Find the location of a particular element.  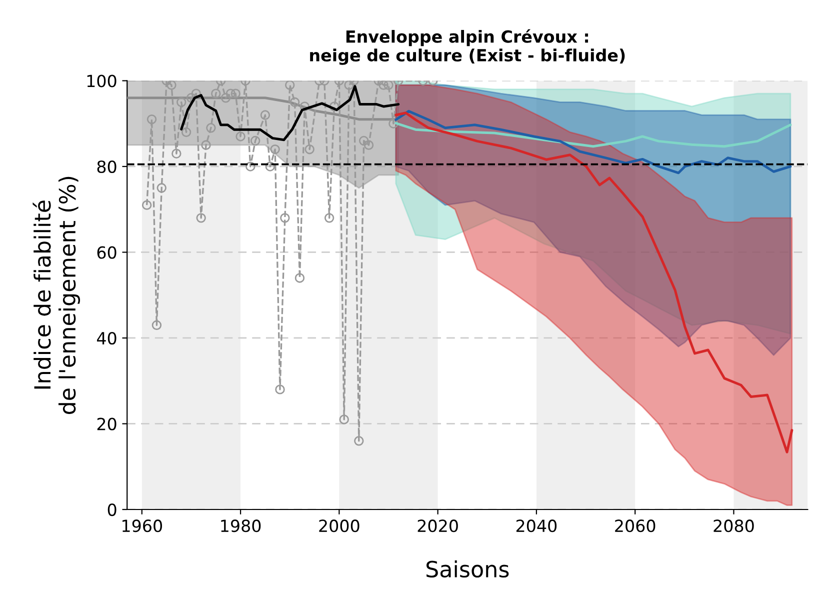

x-tick-label: 2060 is located at coordinates (635, 526).